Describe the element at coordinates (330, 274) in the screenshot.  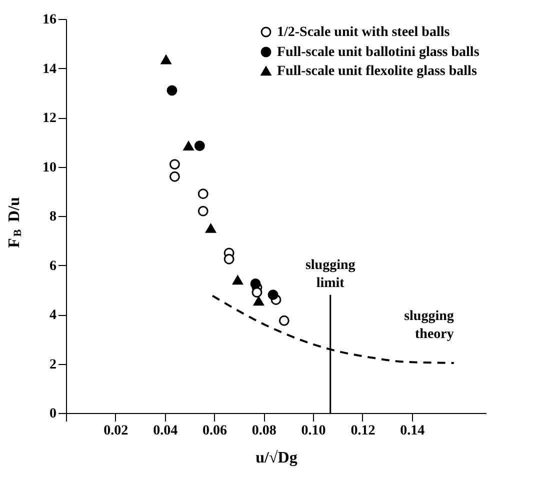
I see `ref-line-label: slugging limit` at that location.